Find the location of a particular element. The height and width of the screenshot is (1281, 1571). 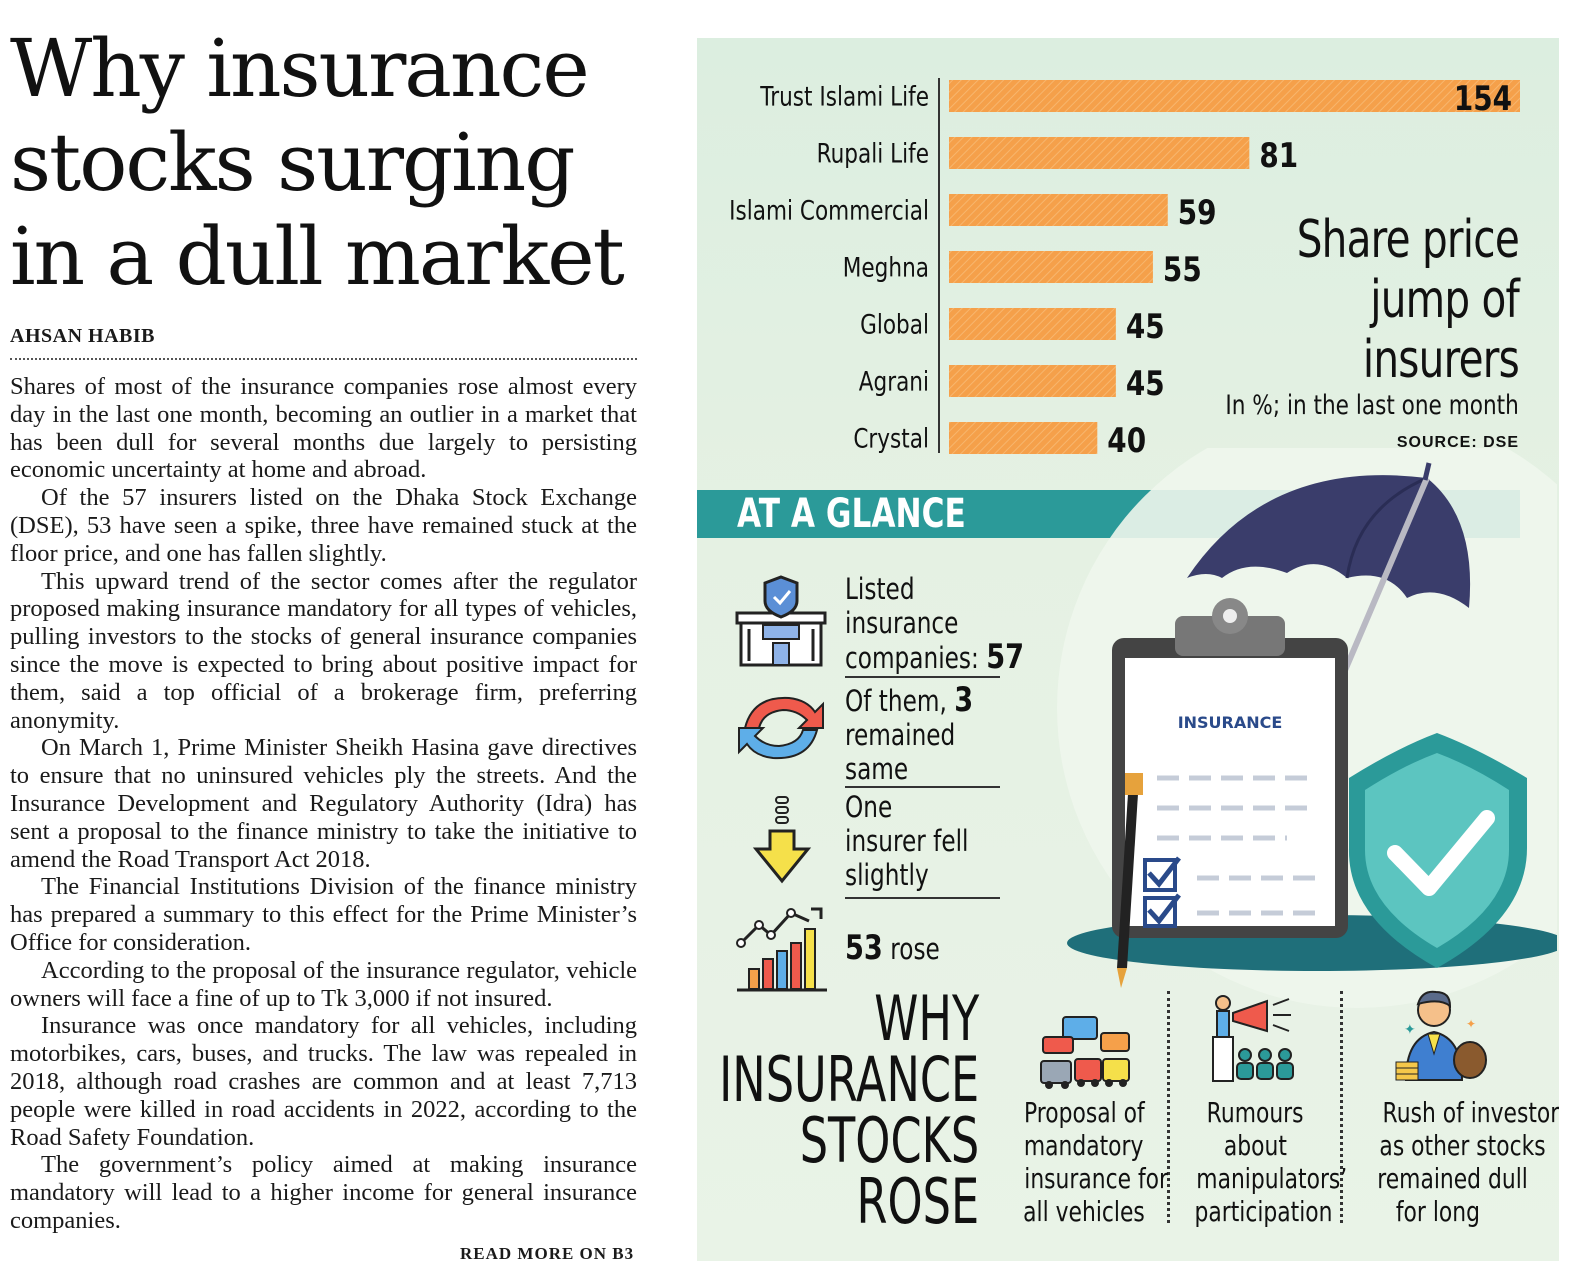

stat-label: Of them, is located at coordinates (896, 701).